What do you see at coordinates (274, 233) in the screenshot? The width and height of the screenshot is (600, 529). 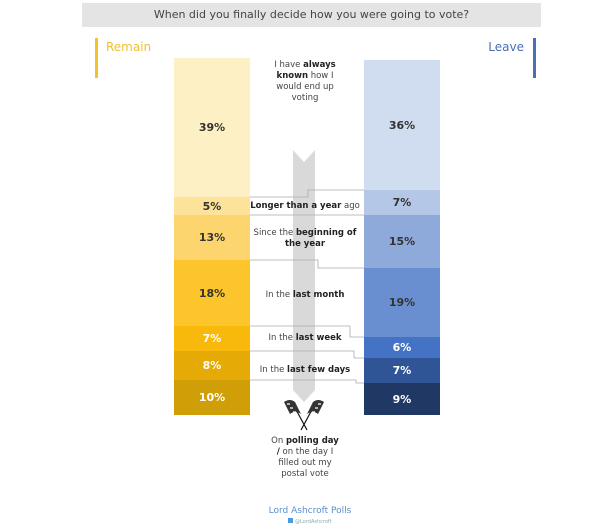 I see `category-label-part: Since the` at bounding box center [274, 233].